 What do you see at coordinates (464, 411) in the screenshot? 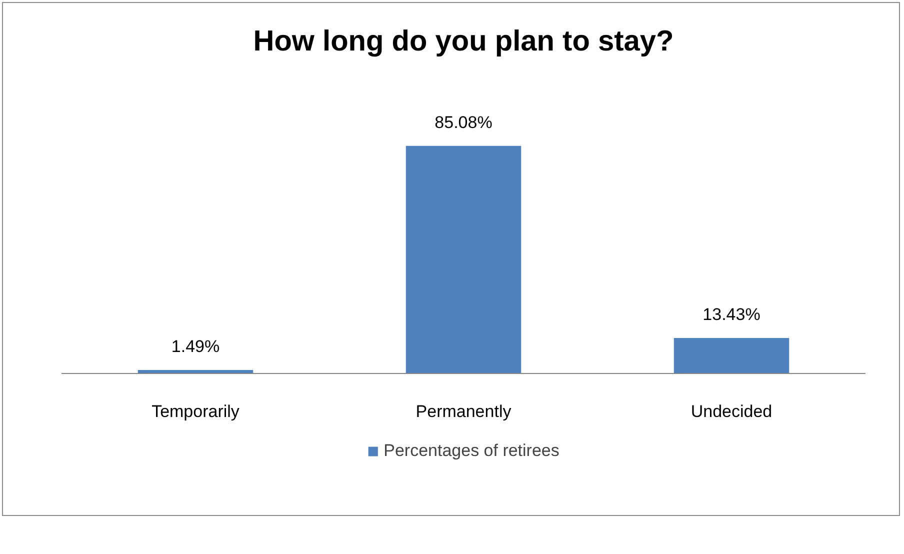
I see `x-tick-label: Permanently` at bounding box center [464, 411].